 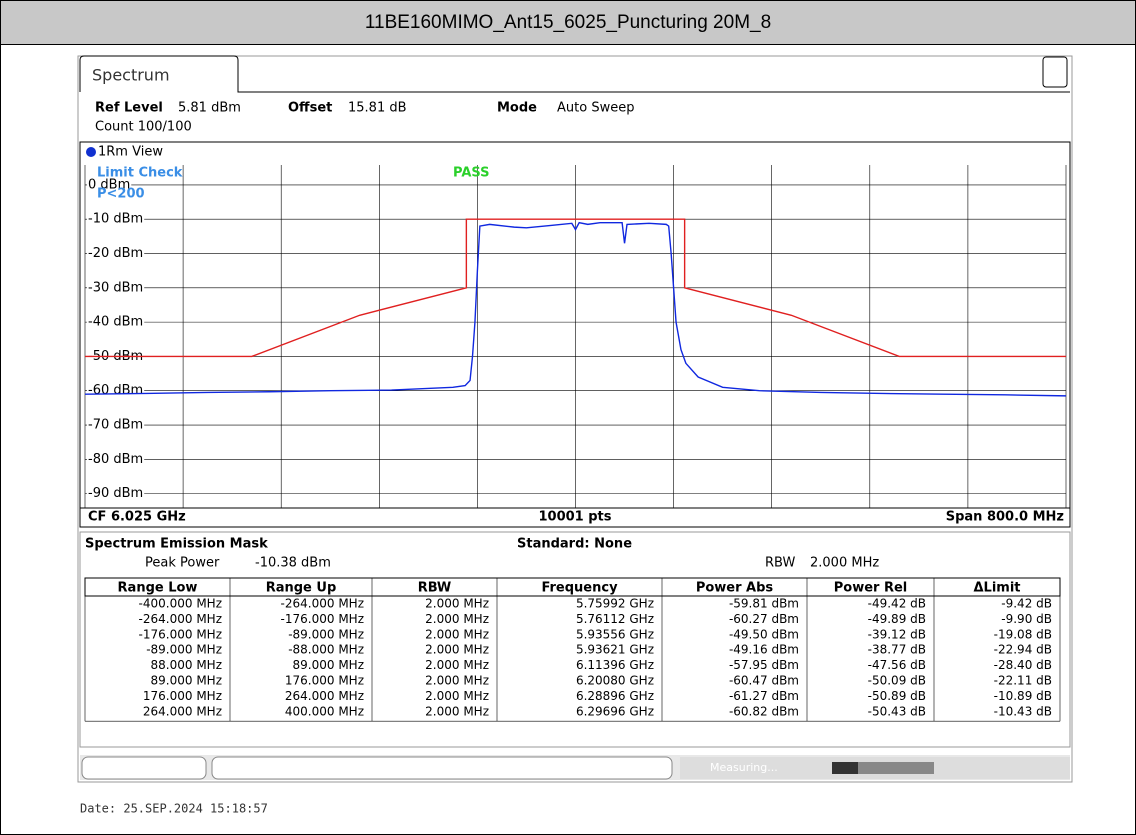 What do you see at coordinates (897, 634) in the screenshot?
I see `cell: -39.12 dB` at bounding box center [897, 634].